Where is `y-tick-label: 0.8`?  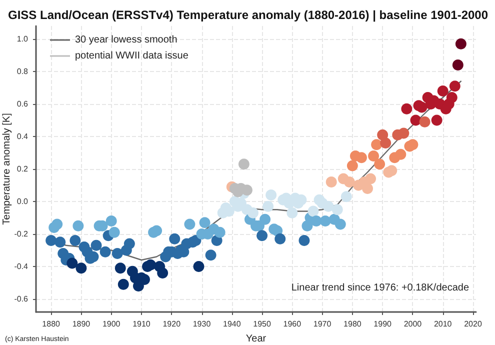 y-tick-label: 0.8 is located at coordinates (22, 71).